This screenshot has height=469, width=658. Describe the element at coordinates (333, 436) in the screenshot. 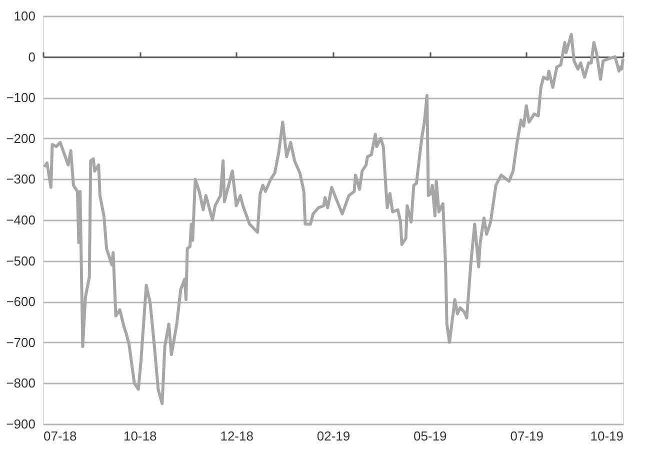

I see `x-tick-label: 02-19` at that location.